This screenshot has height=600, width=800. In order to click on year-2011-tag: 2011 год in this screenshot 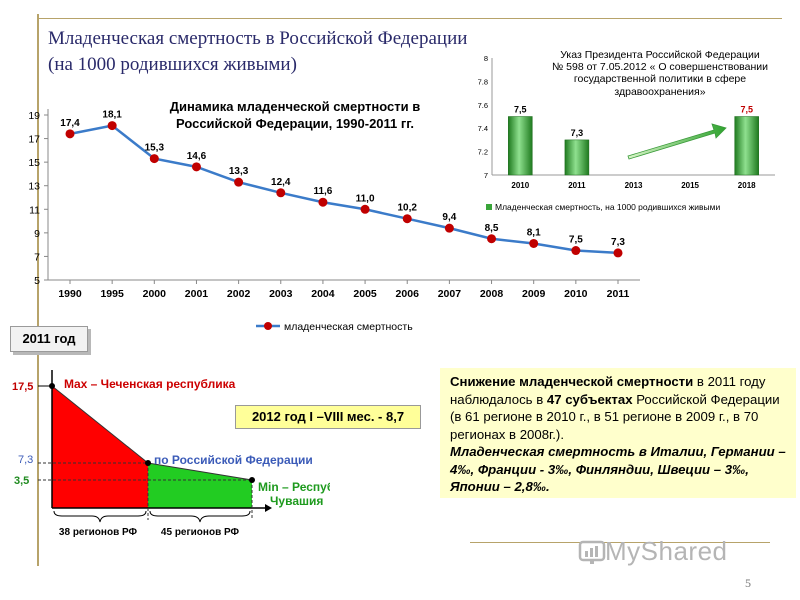, I will do `click(49, 339)`.